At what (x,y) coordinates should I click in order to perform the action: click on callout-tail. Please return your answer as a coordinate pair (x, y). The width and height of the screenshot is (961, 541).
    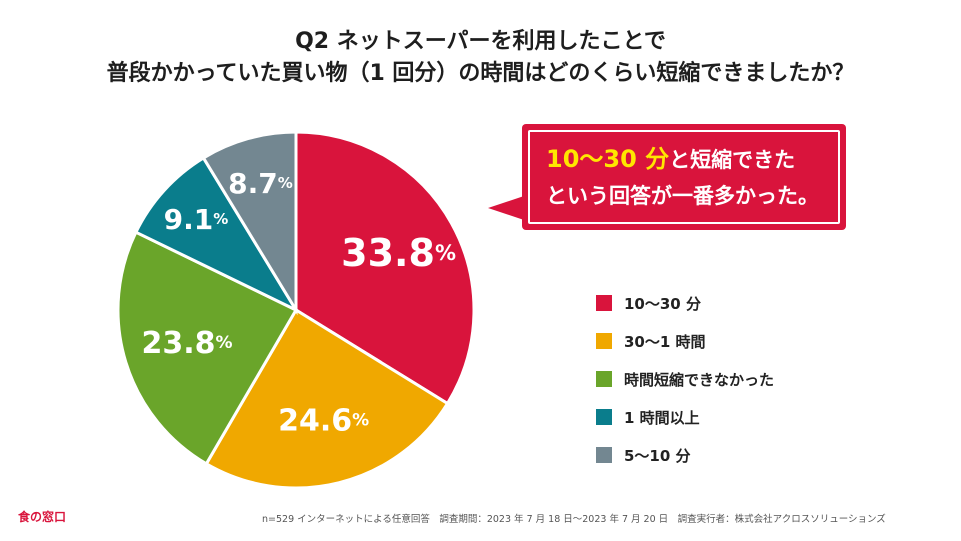
    Looking at the image, I should click on (506, 208).